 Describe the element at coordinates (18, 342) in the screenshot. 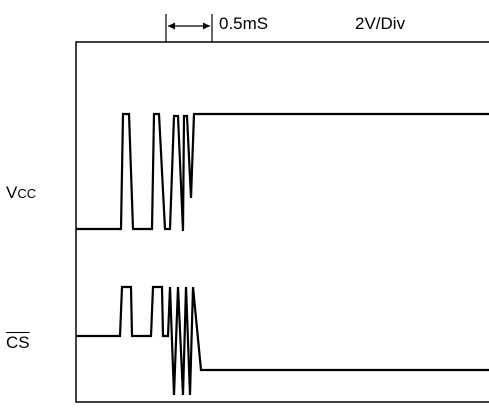

I see `cs-trace-label: CS` at that location.